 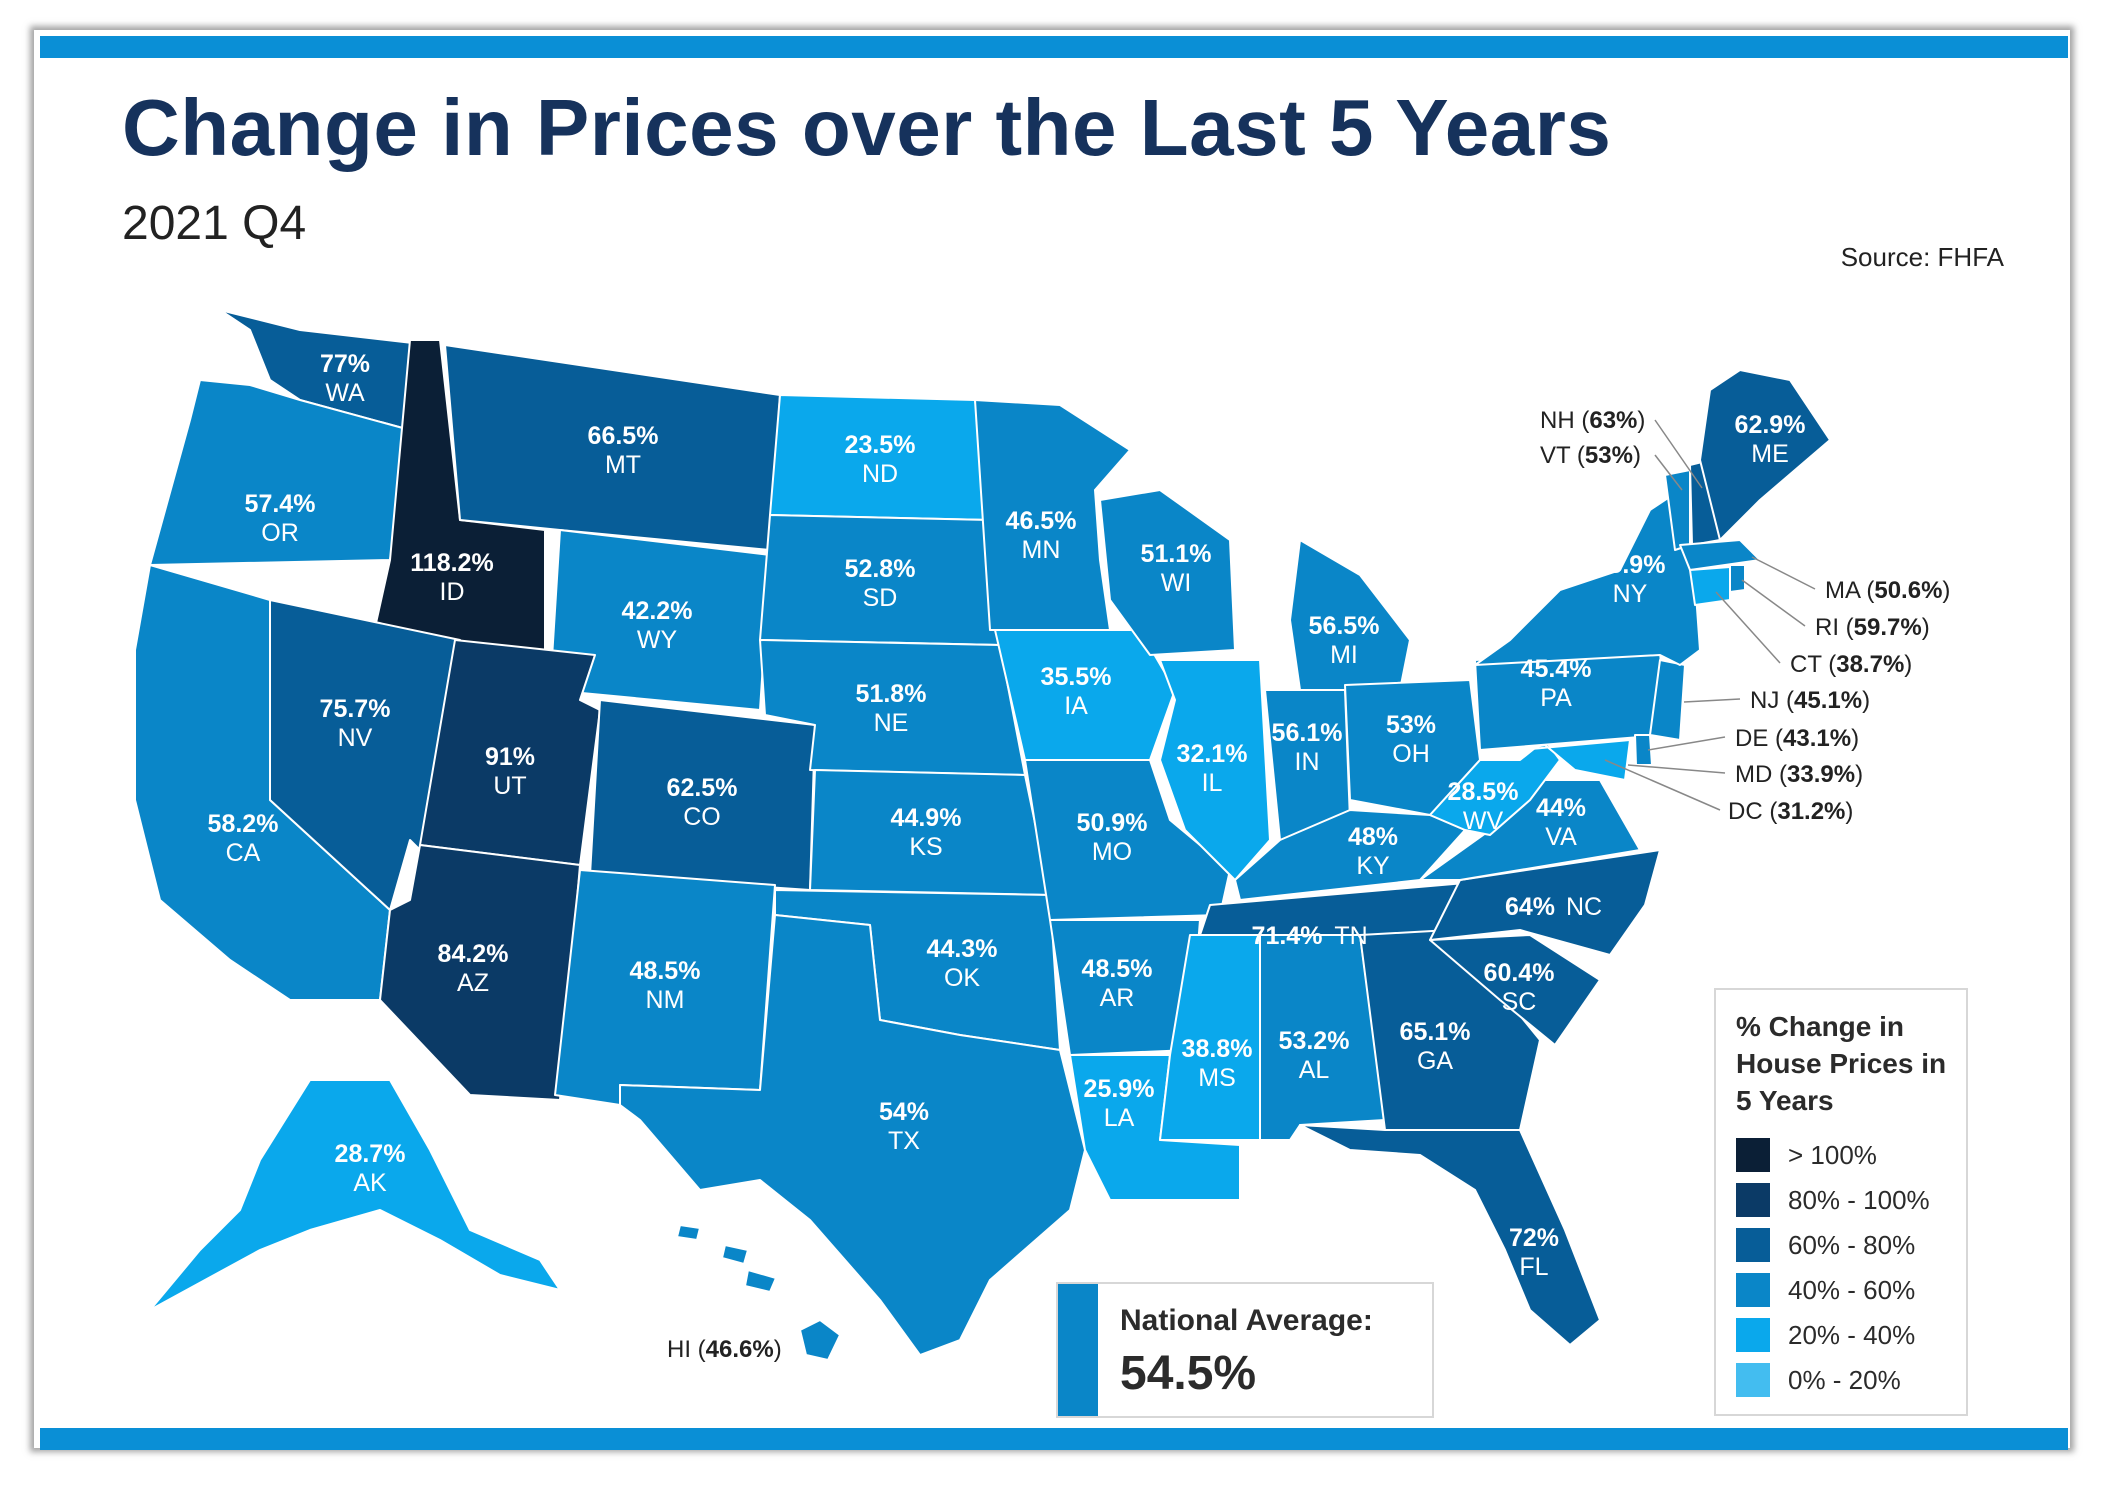 What do you see at coordinates (1212, 783) in the screenshot?
I see `abbr-IL: IL` at bounding box center [1212, 783].